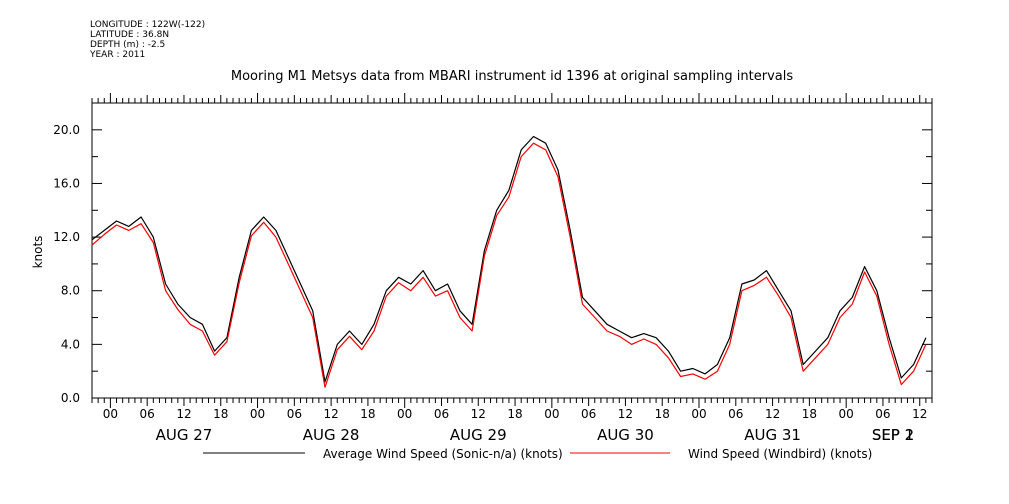  I want to click on x-day-label: AUG 30, so click(625, 435).